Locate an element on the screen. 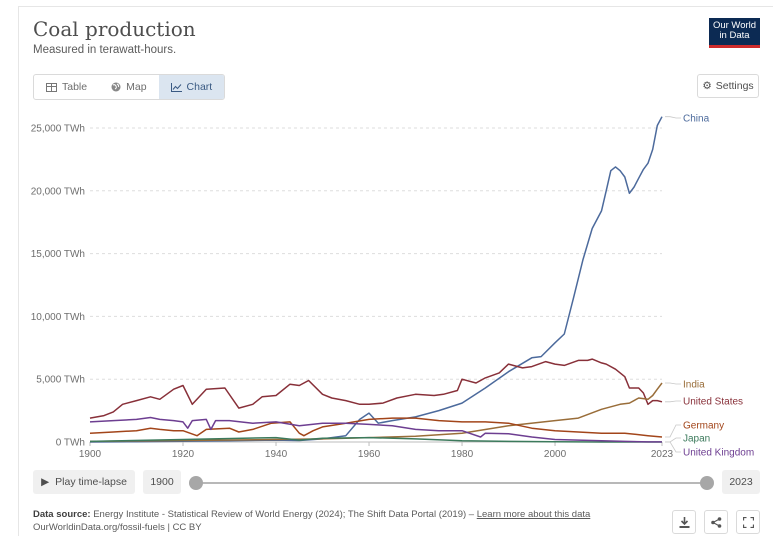  line-chart-icon is located at coordinates (176, 87).